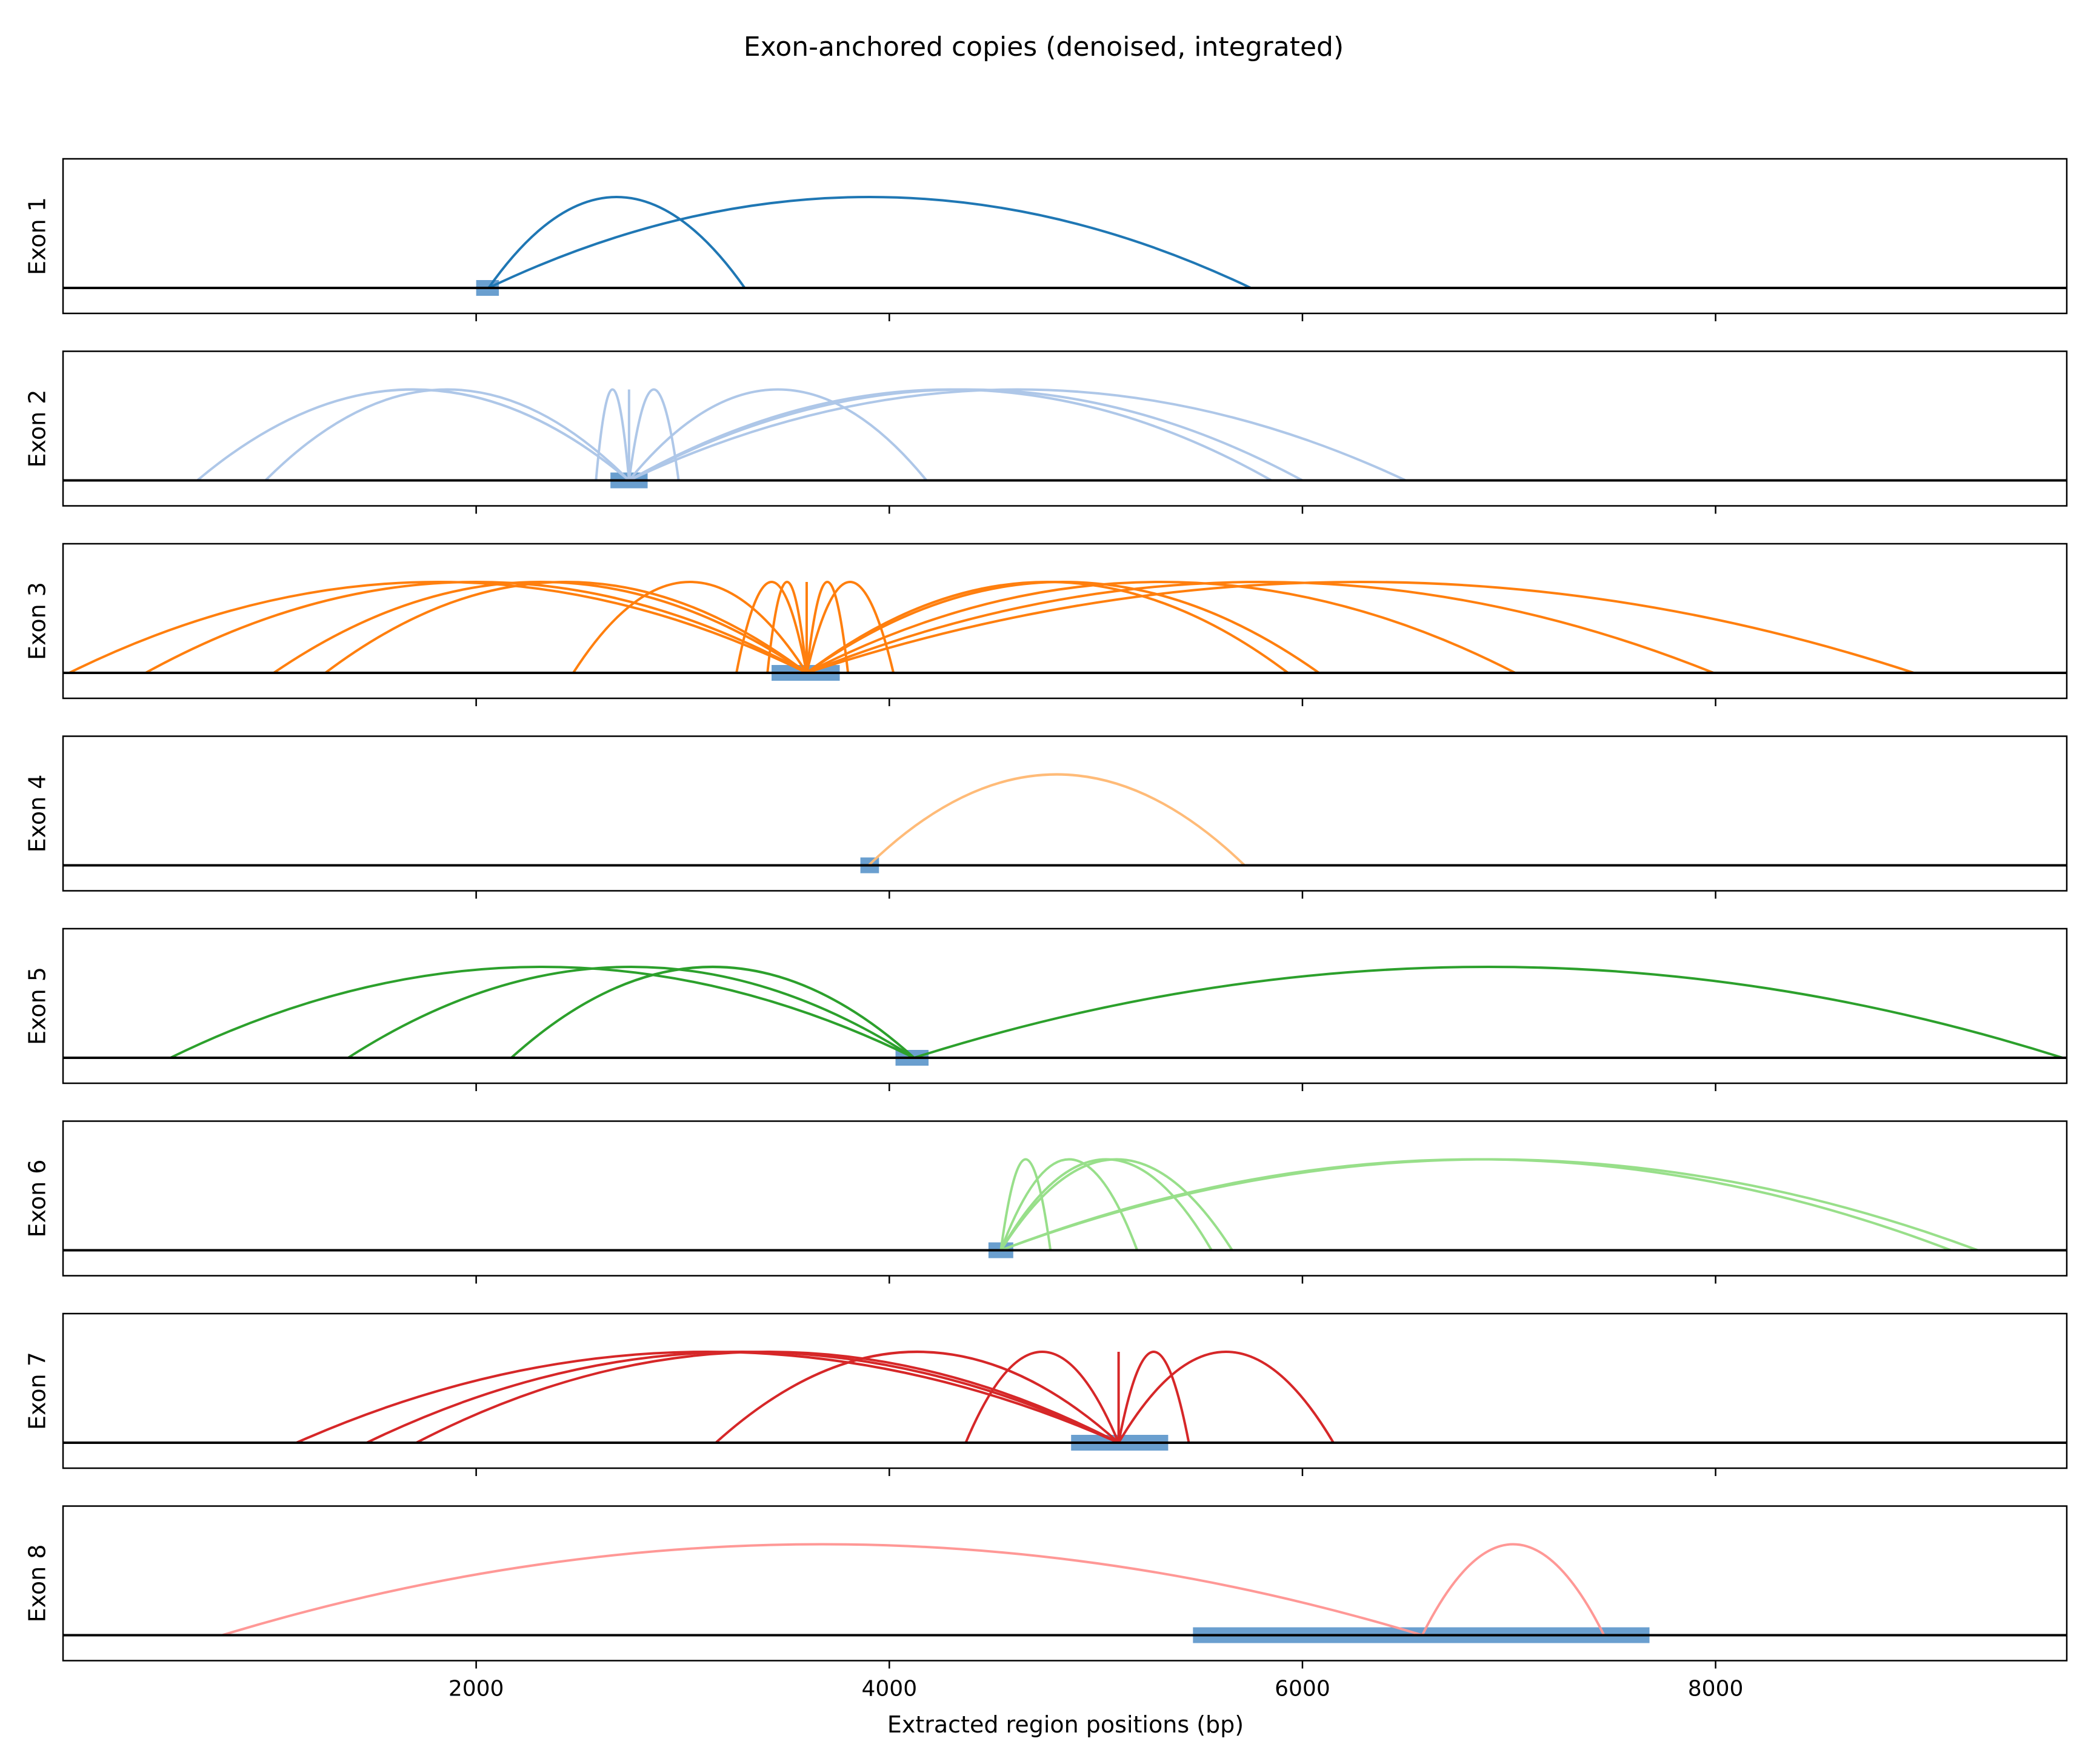 The image size is (2091, 1764). I want to click on panel-6: Exon 6, so click(1046, 1202).